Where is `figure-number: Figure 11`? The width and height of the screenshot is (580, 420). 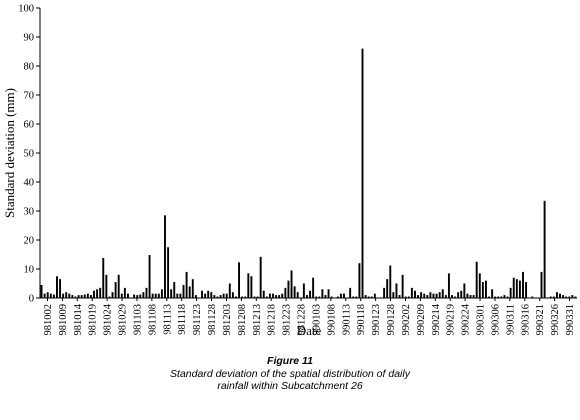
figure-number: Figure 11 is located at coordinates (290, 361).